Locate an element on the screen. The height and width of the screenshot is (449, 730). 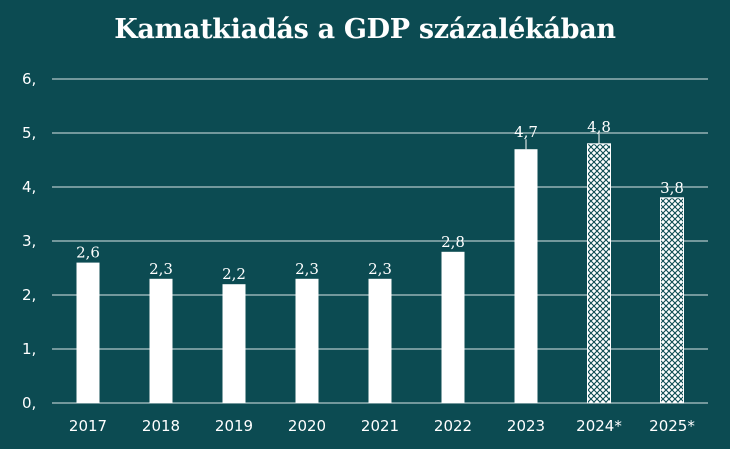
y-tick-label: 3, is located at coordinates (29, 241).